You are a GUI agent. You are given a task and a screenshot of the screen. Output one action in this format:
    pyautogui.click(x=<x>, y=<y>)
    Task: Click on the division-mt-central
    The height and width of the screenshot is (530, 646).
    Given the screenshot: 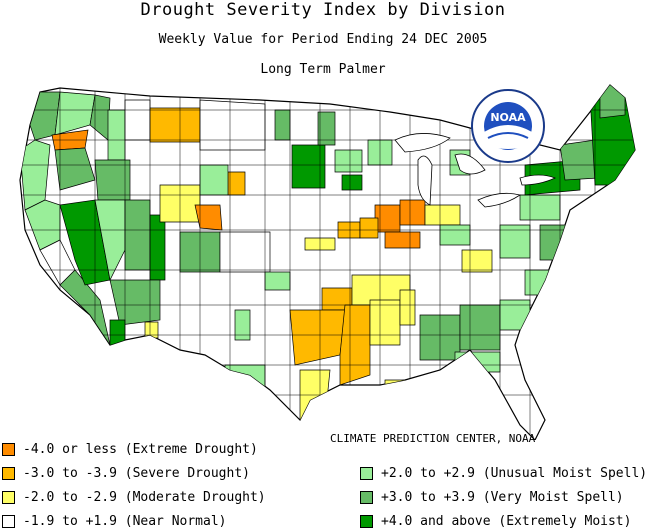 What is the action you would take?
    pyautogui.click(x=175, y=125)
    